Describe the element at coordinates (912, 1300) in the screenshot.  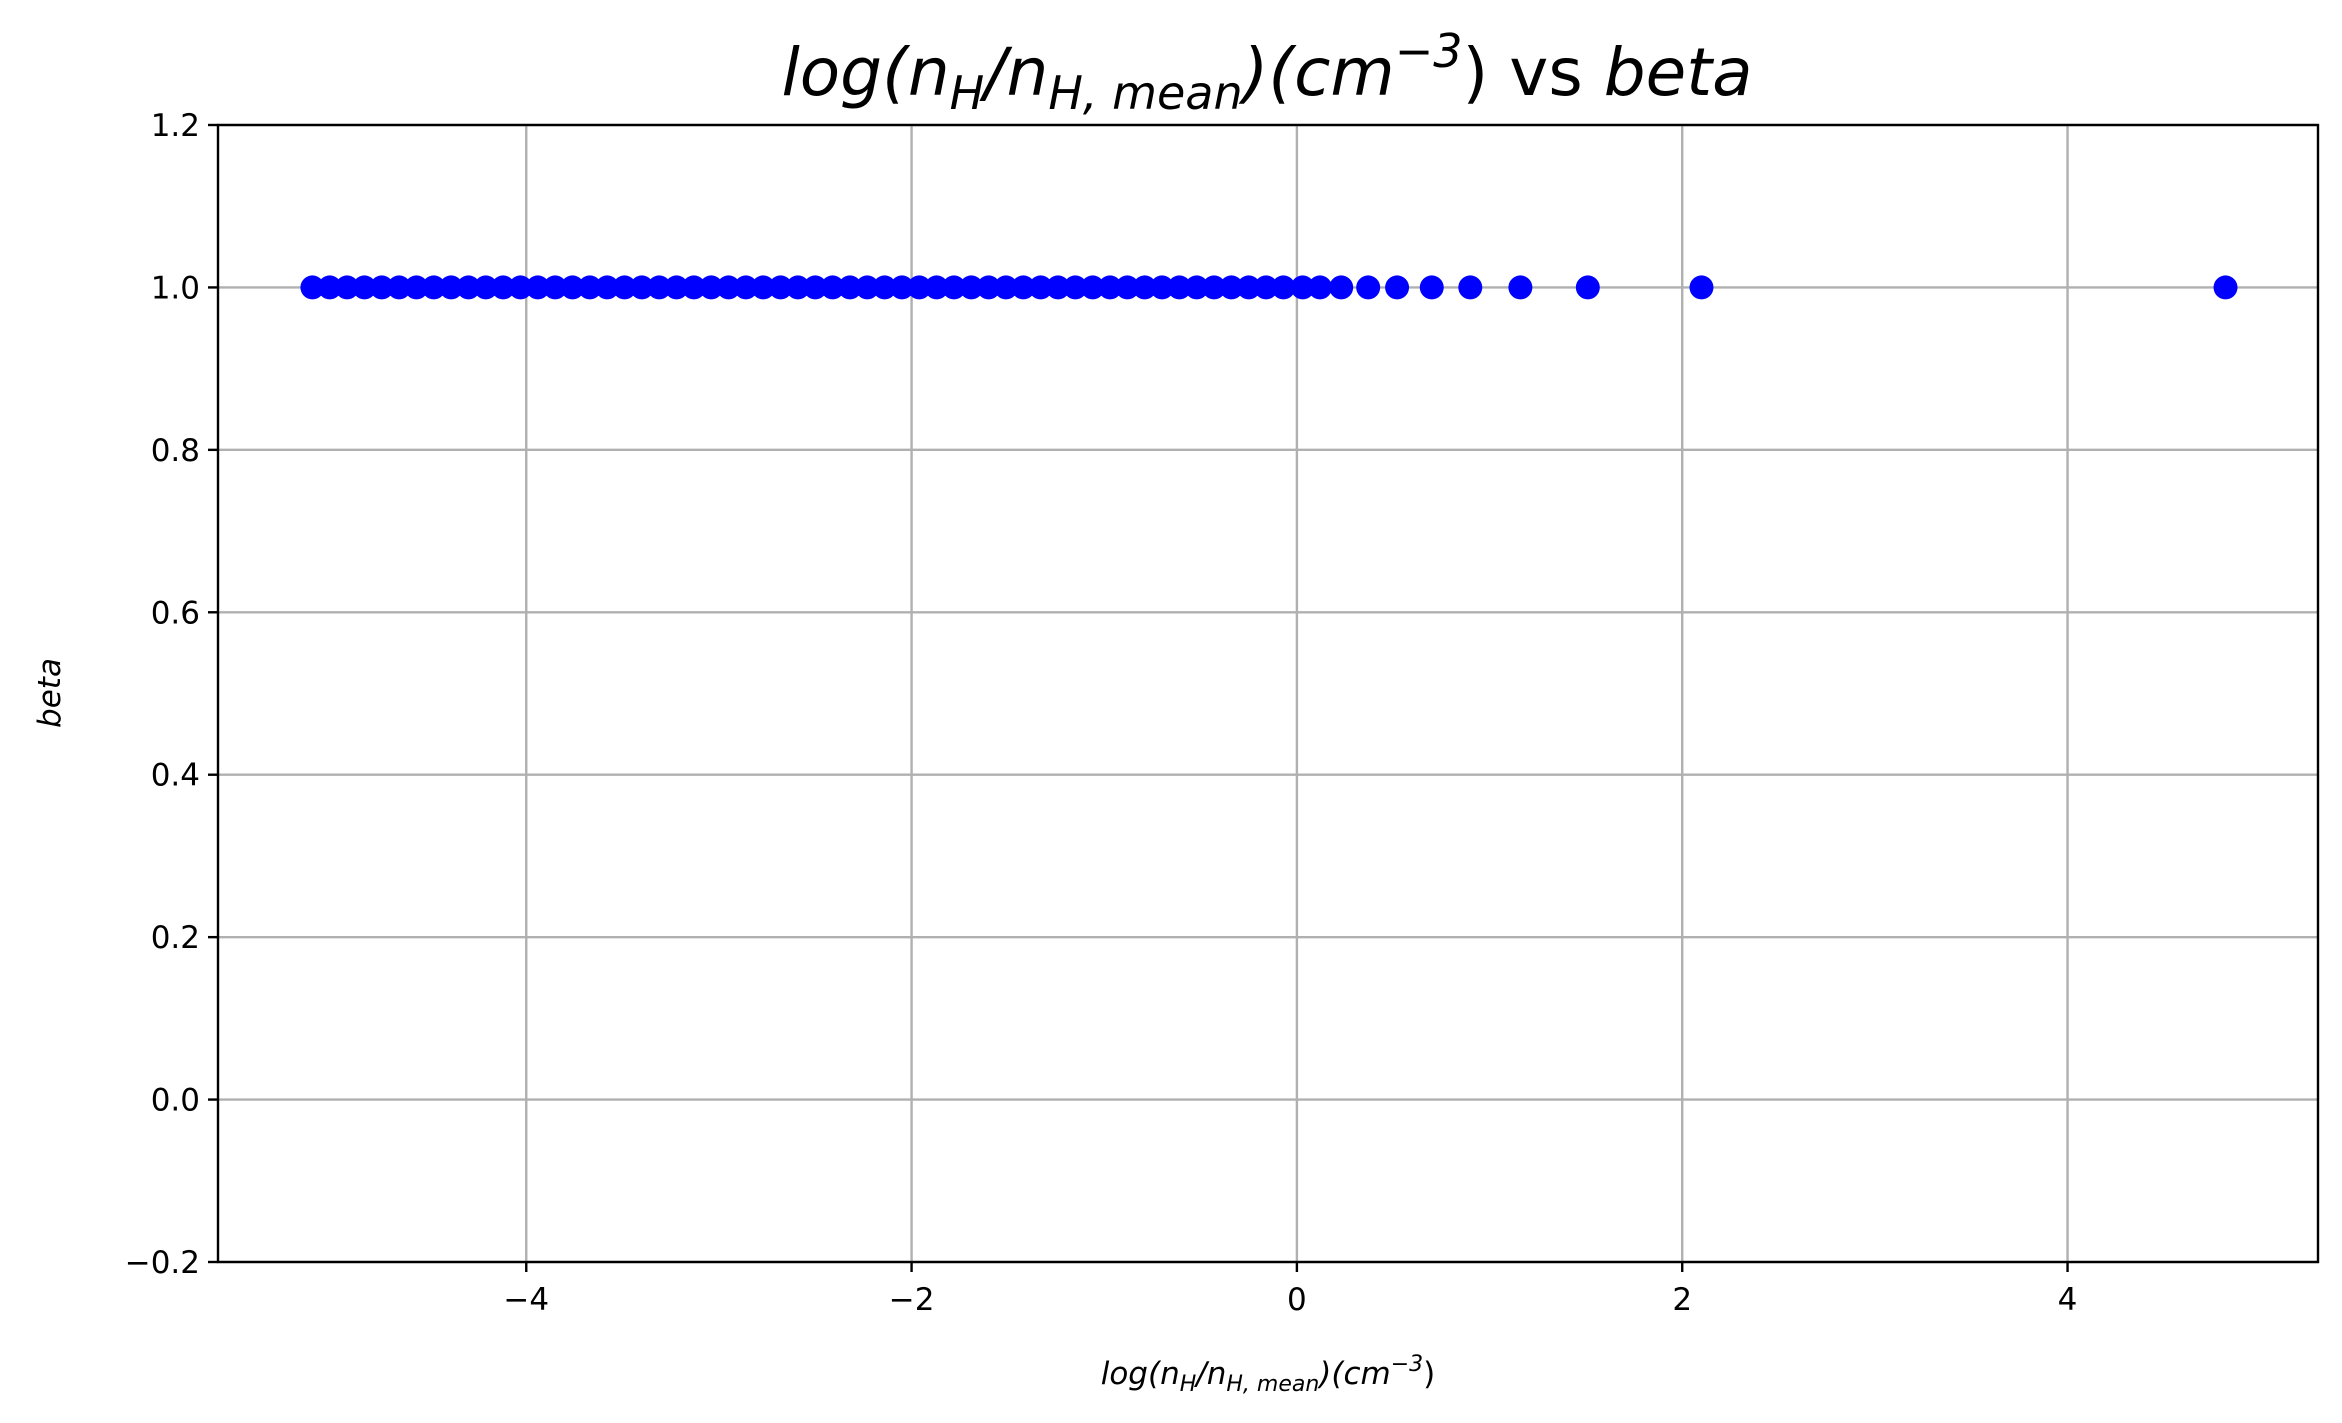
I see `x-tick-label: −2` at that location.